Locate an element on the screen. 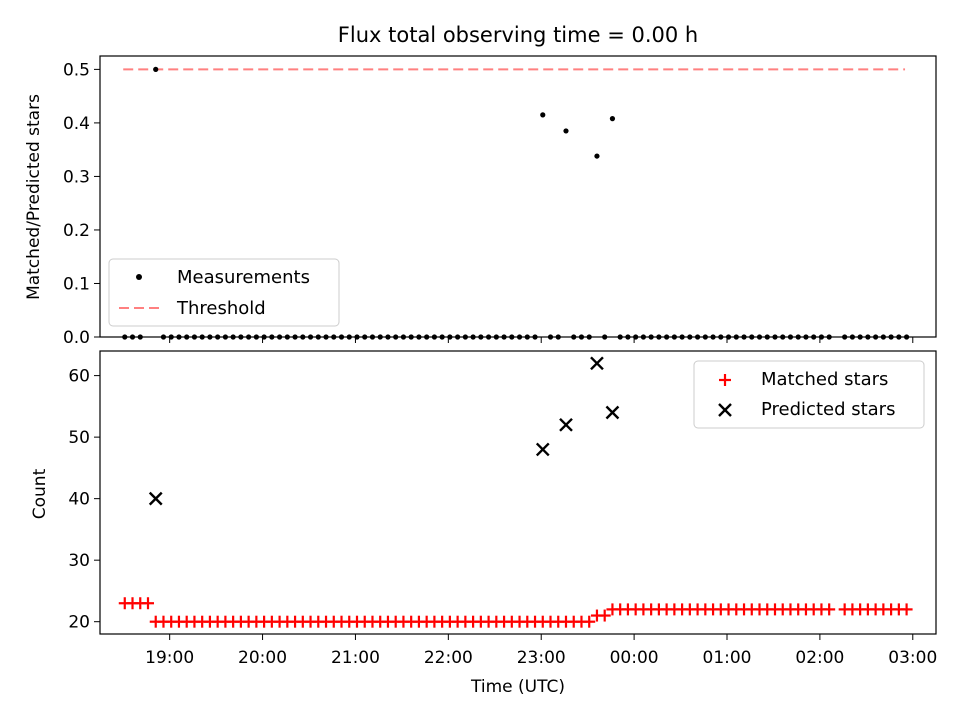 Image resolution: width=960 pixels, height=724 pixels. bottom-x-tick-label: 01:00 is located at coordinates (727, 658).